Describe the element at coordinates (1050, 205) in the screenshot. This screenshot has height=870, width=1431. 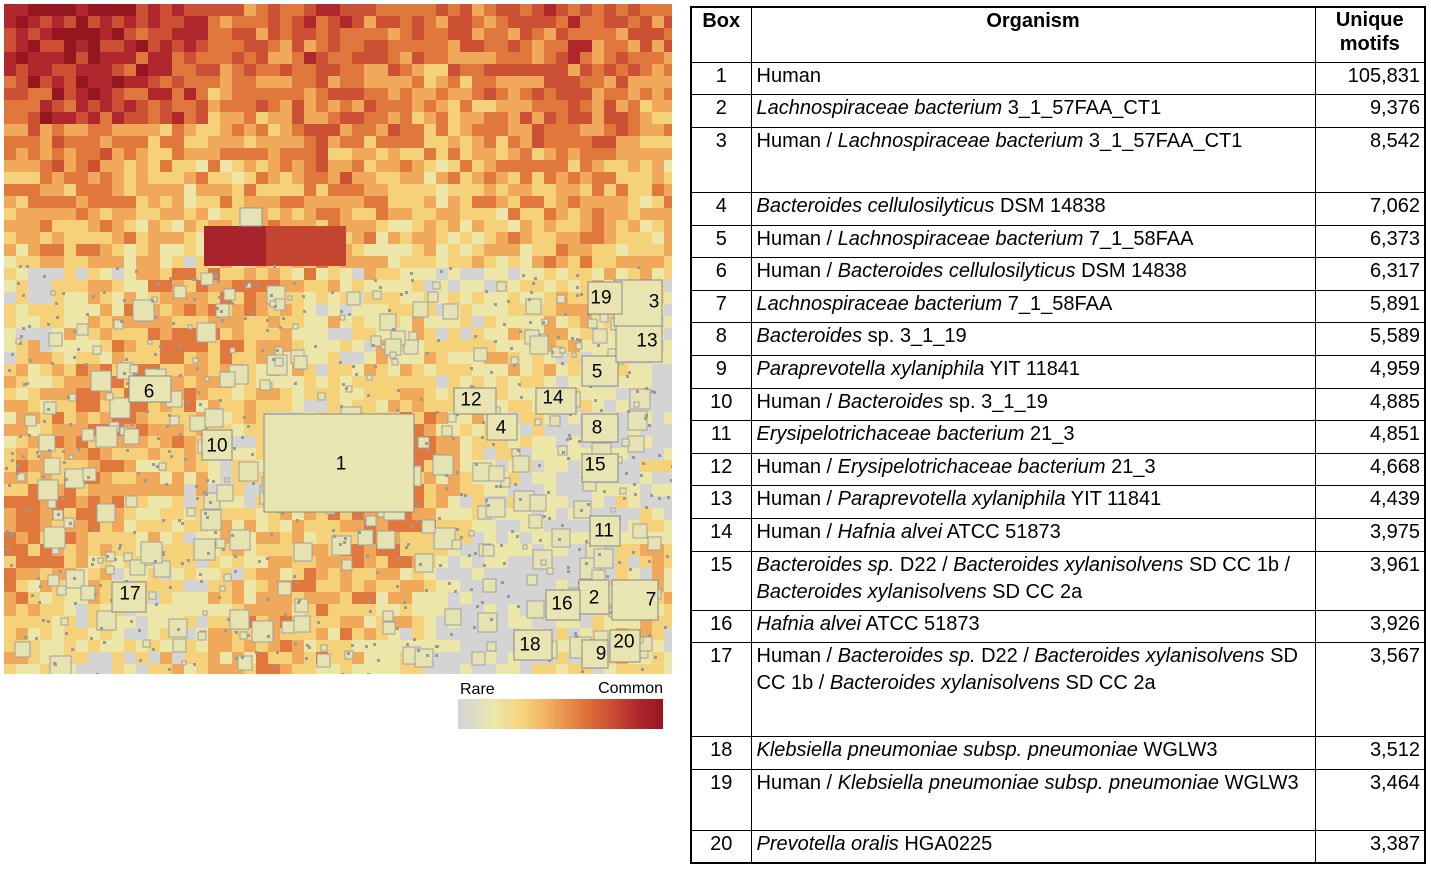
I see `organism-name-text: DSM 14838` at that location.